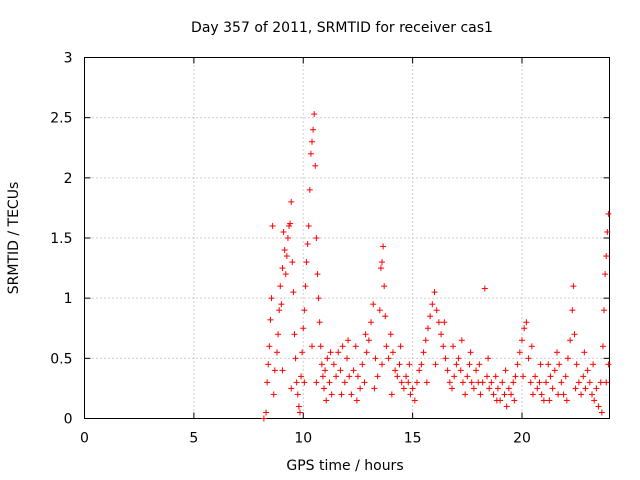  Describe the element at coordinates (522, 439) in the screenshot. I see `x-tick-label: 20` at that location.